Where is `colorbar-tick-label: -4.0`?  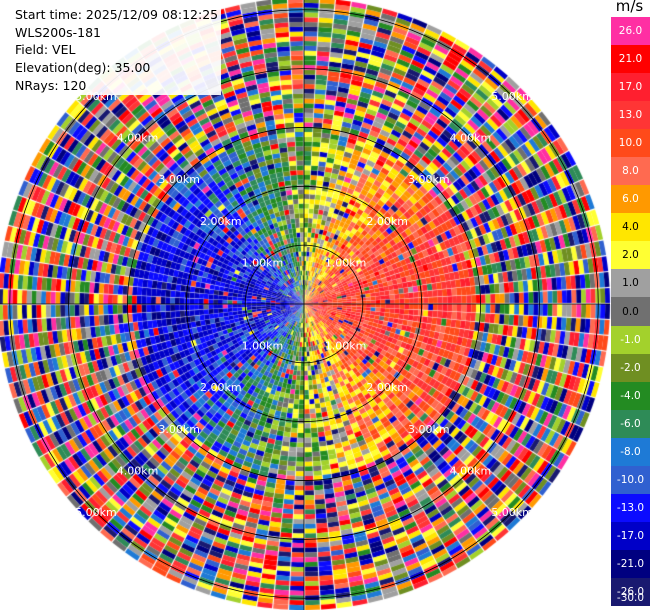 colorbar-tick-label: -4.0 is located at coordinates (630, 395).